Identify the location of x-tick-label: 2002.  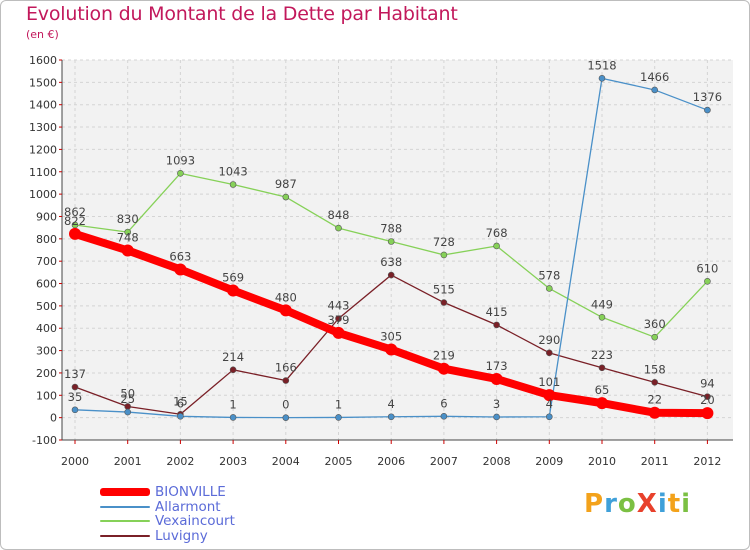
(180, 461).